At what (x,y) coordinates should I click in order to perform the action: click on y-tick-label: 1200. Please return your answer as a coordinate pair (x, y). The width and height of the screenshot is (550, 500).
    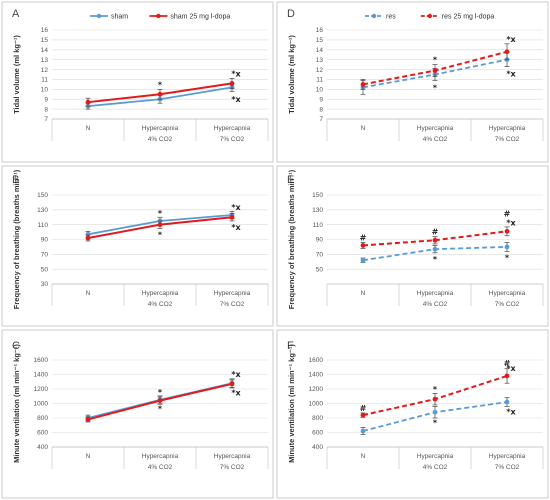
    Looking at the image, I should click on (316, 389).